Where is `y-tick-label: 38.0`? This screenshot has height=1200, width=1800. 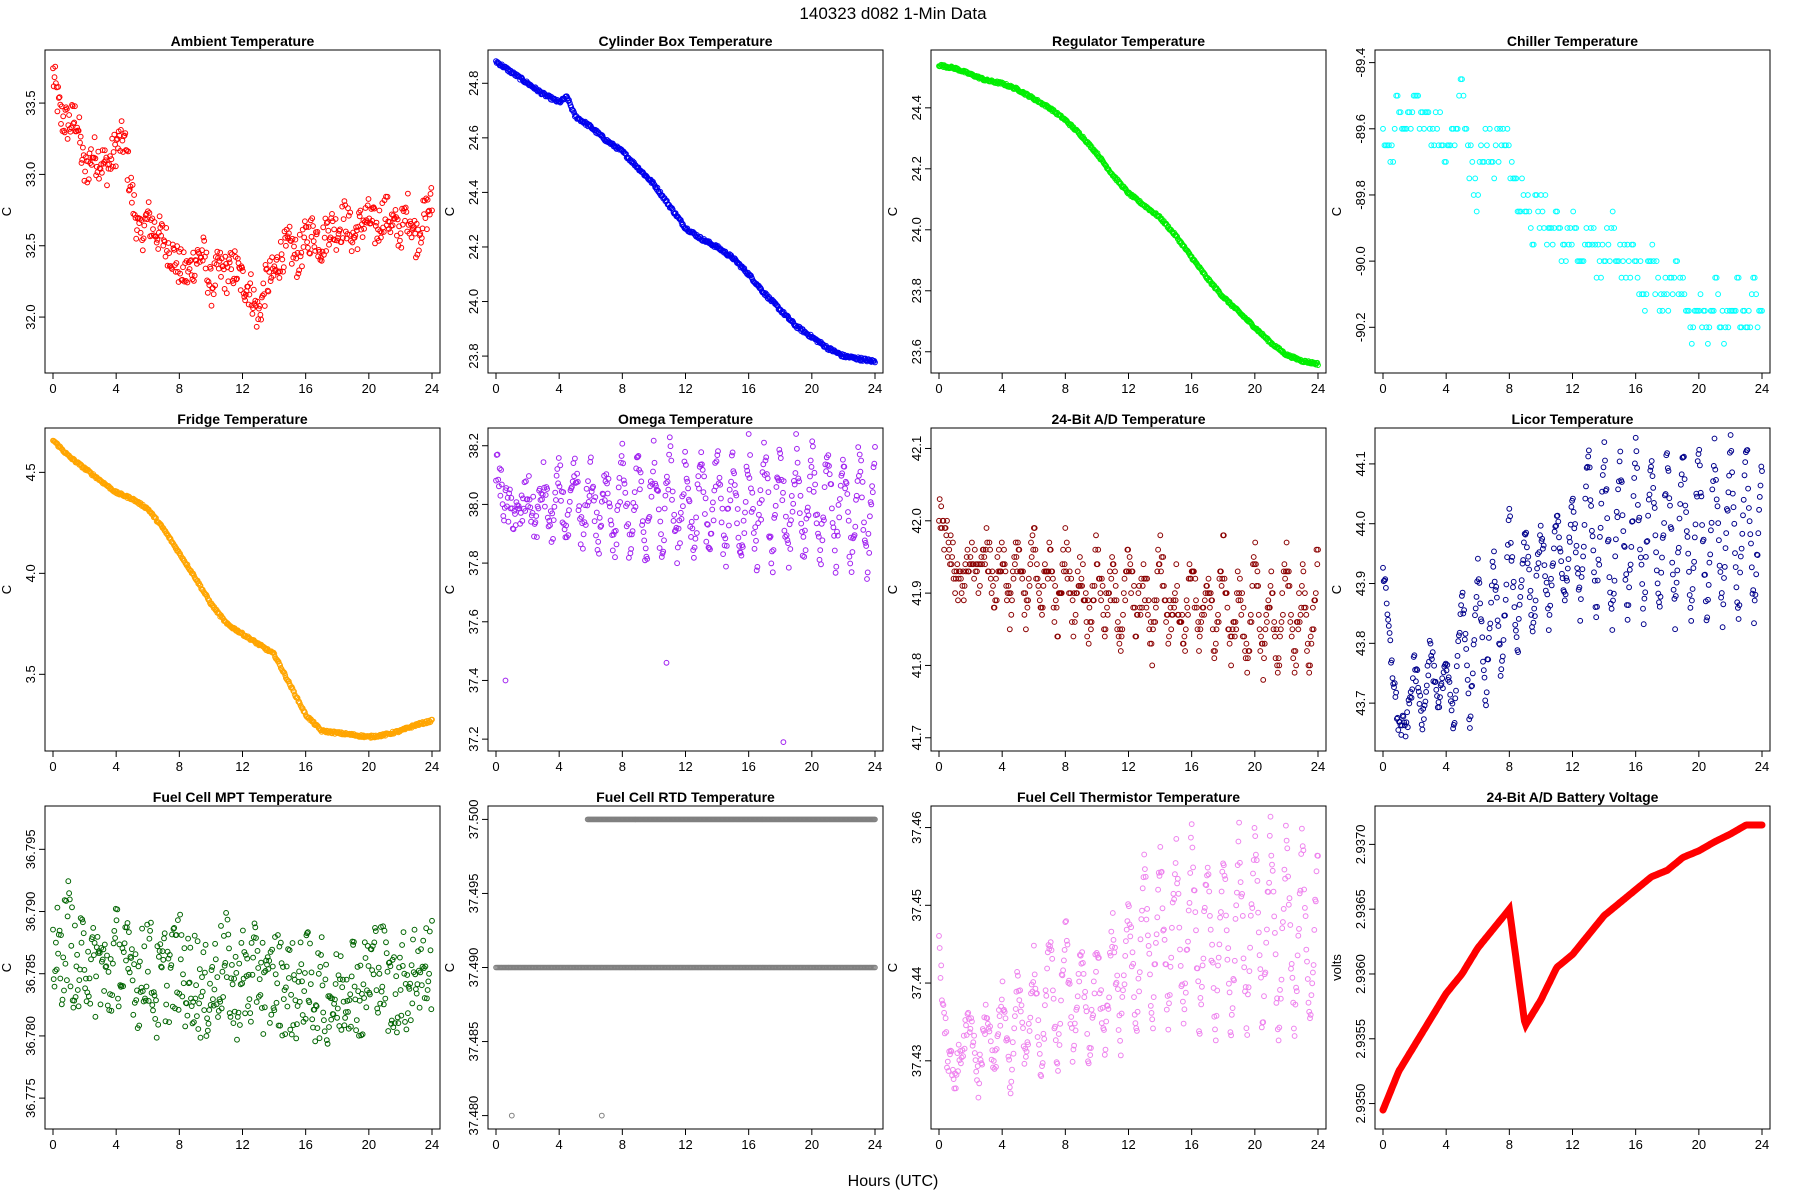
y-tick-label: 38.0 is located at coordinates (473, 504).